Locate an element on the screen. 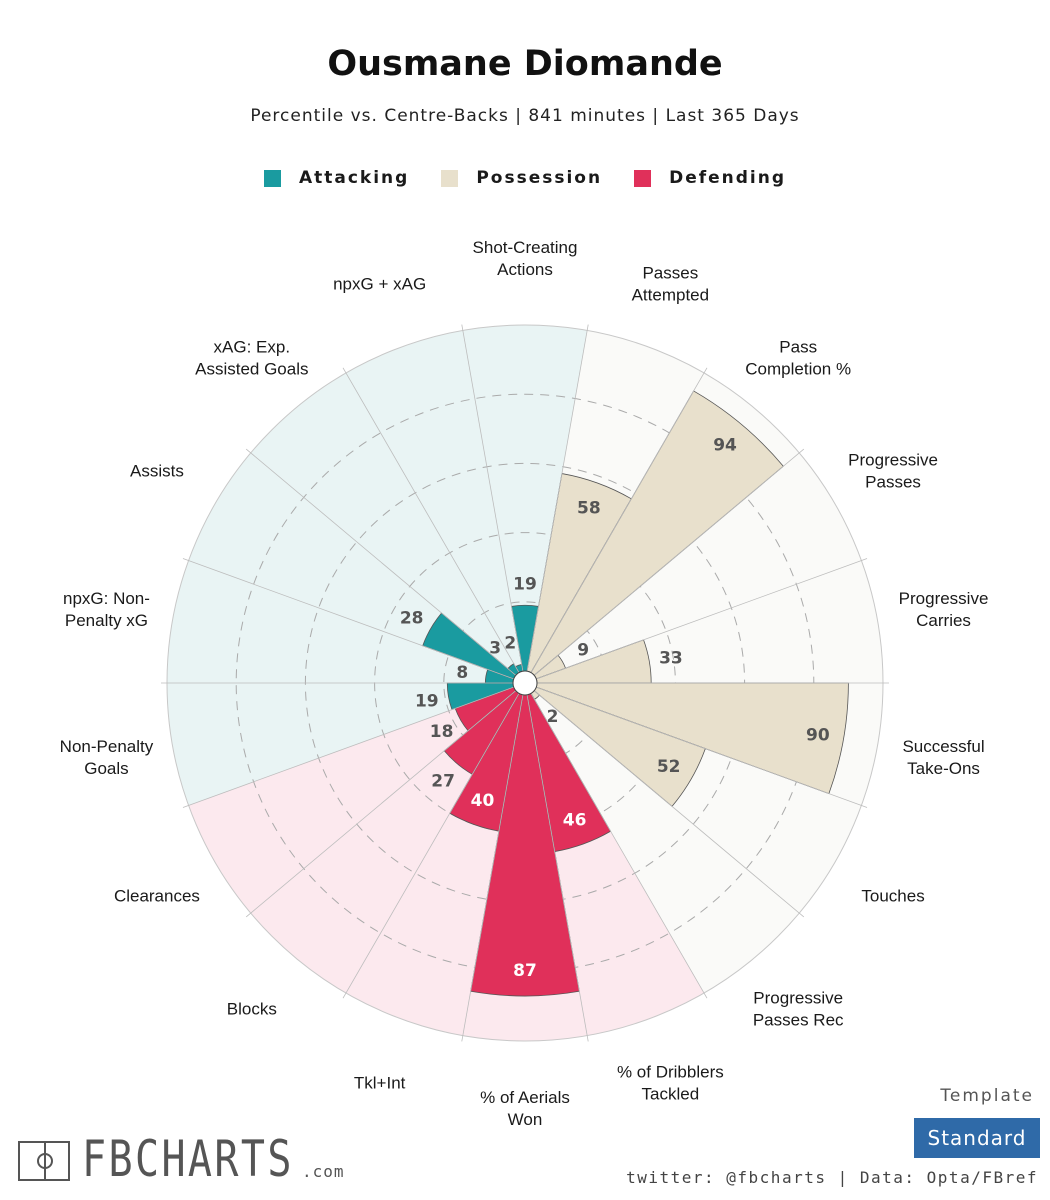  value-label-touches: 52 is located at coordinates (669, 767).